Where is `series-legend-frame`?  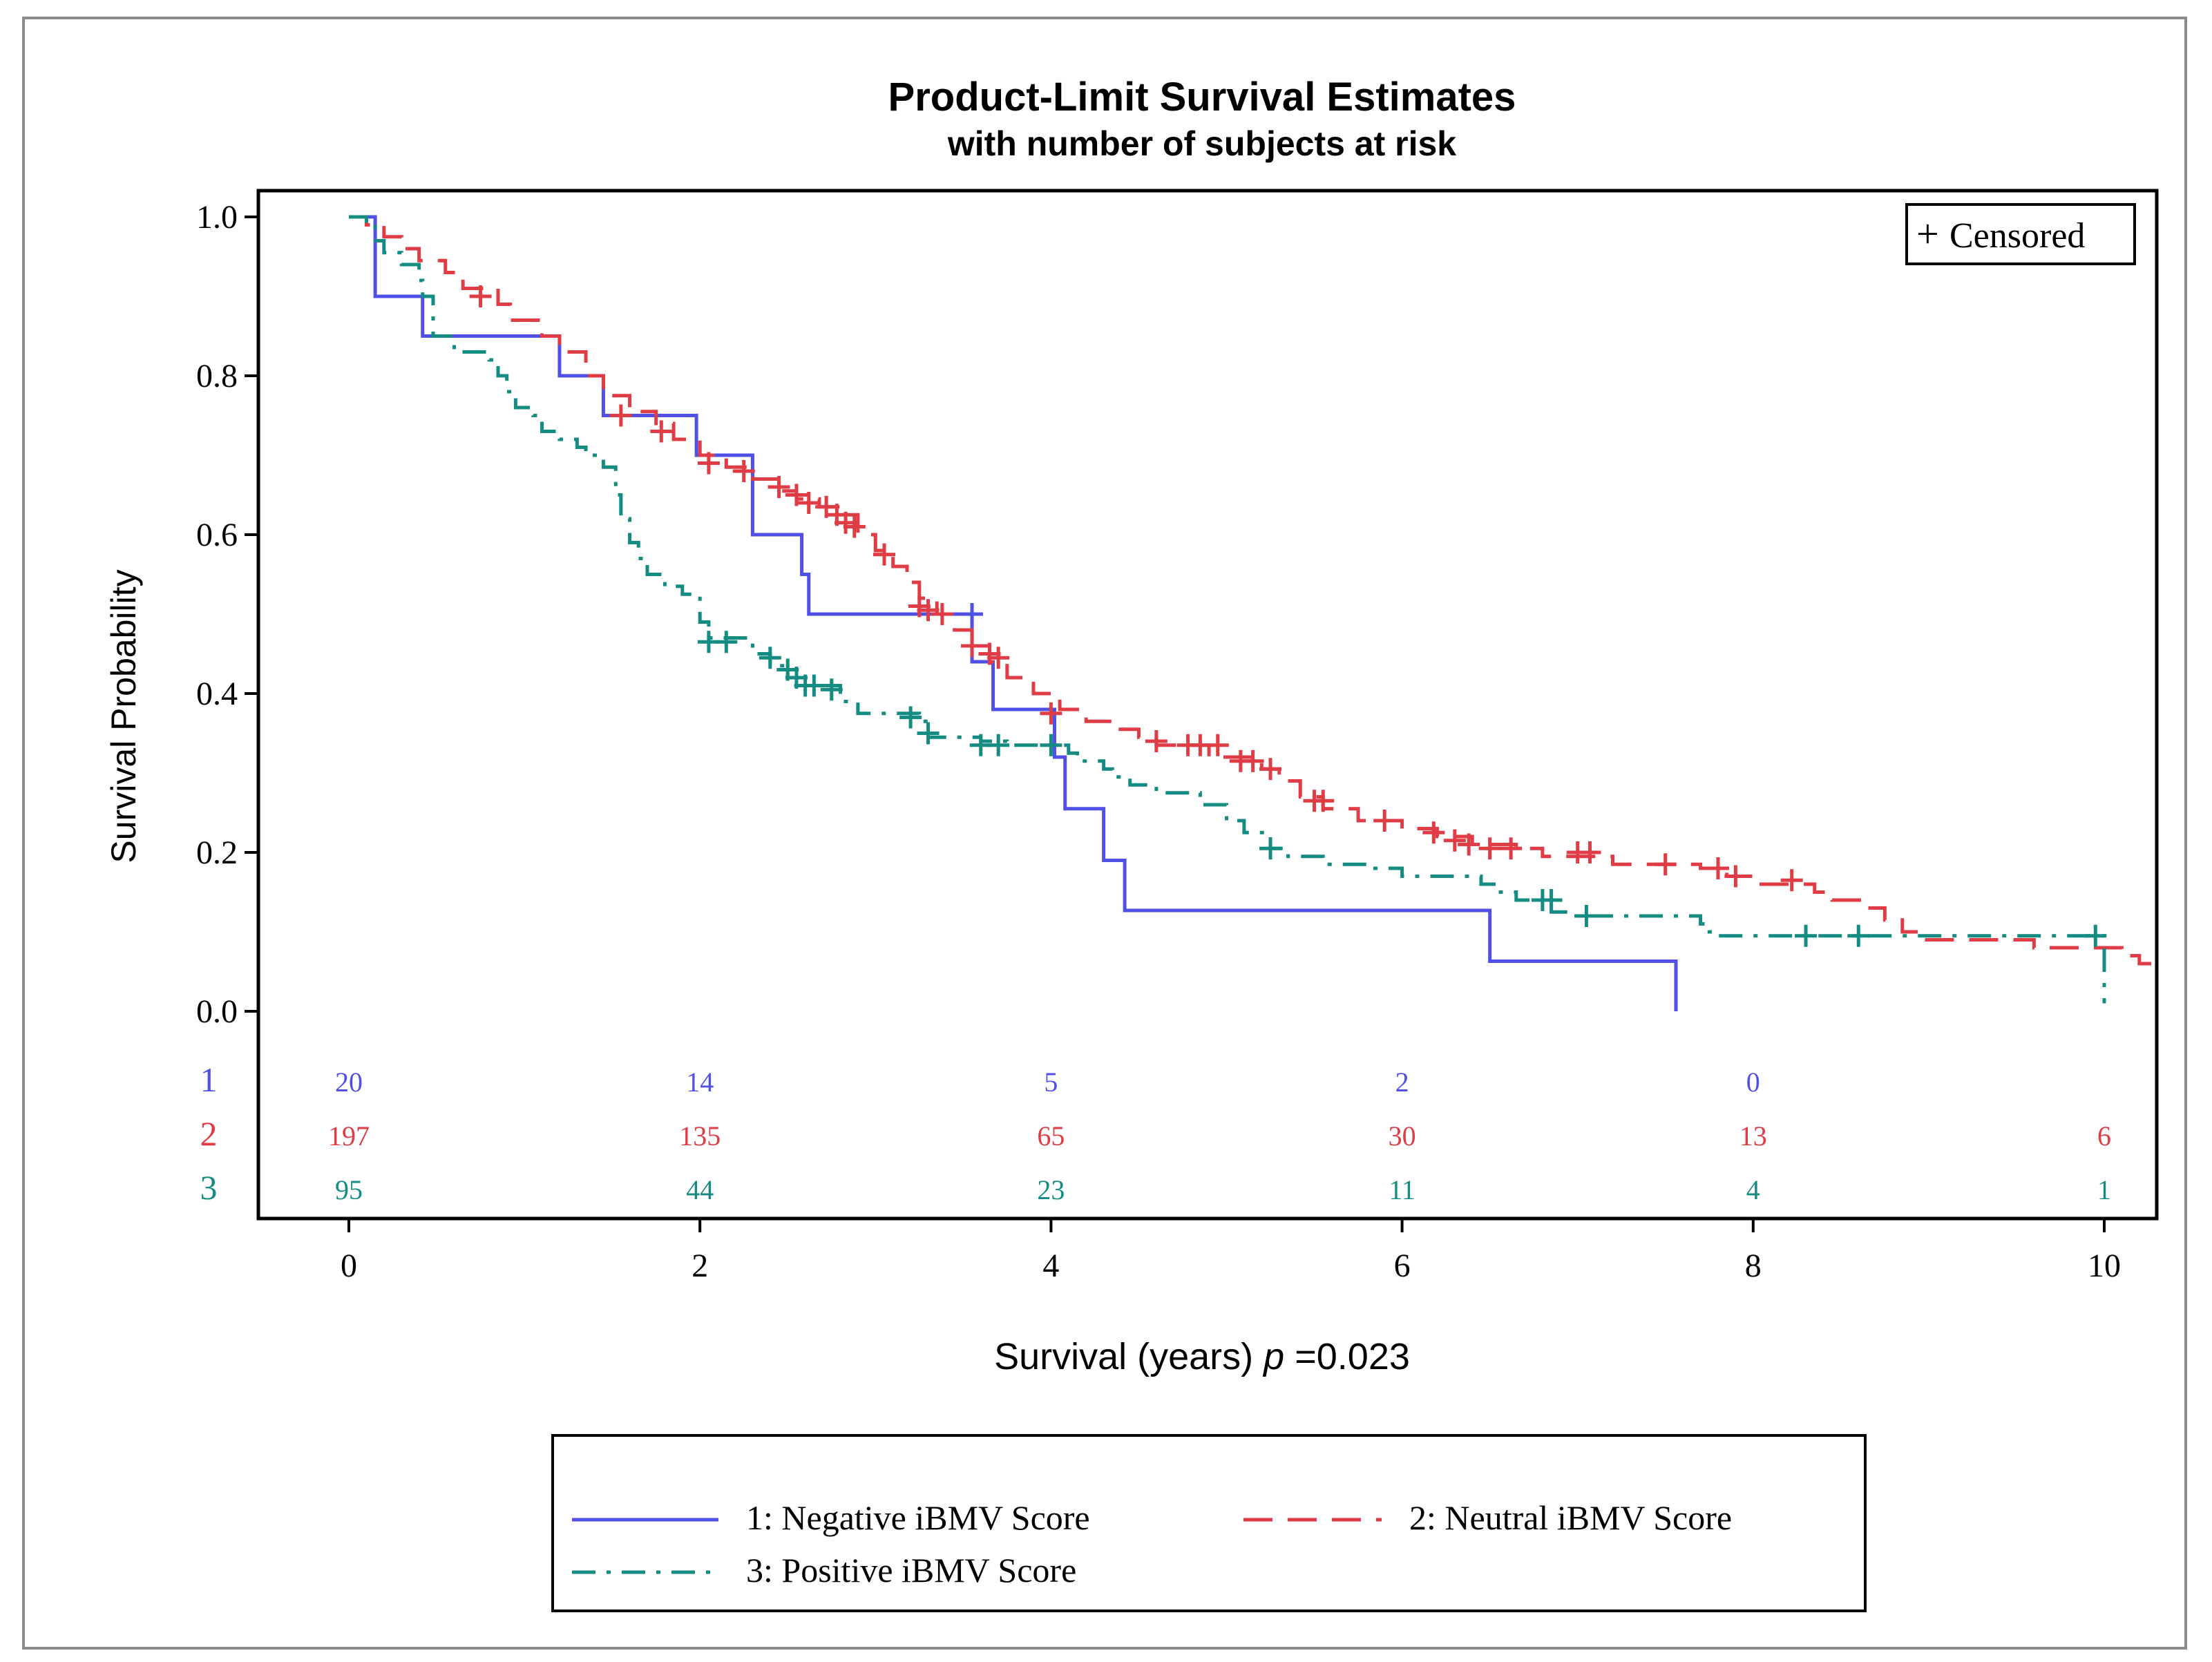 series-legend-frame is located at coordinates (1209, 1523).